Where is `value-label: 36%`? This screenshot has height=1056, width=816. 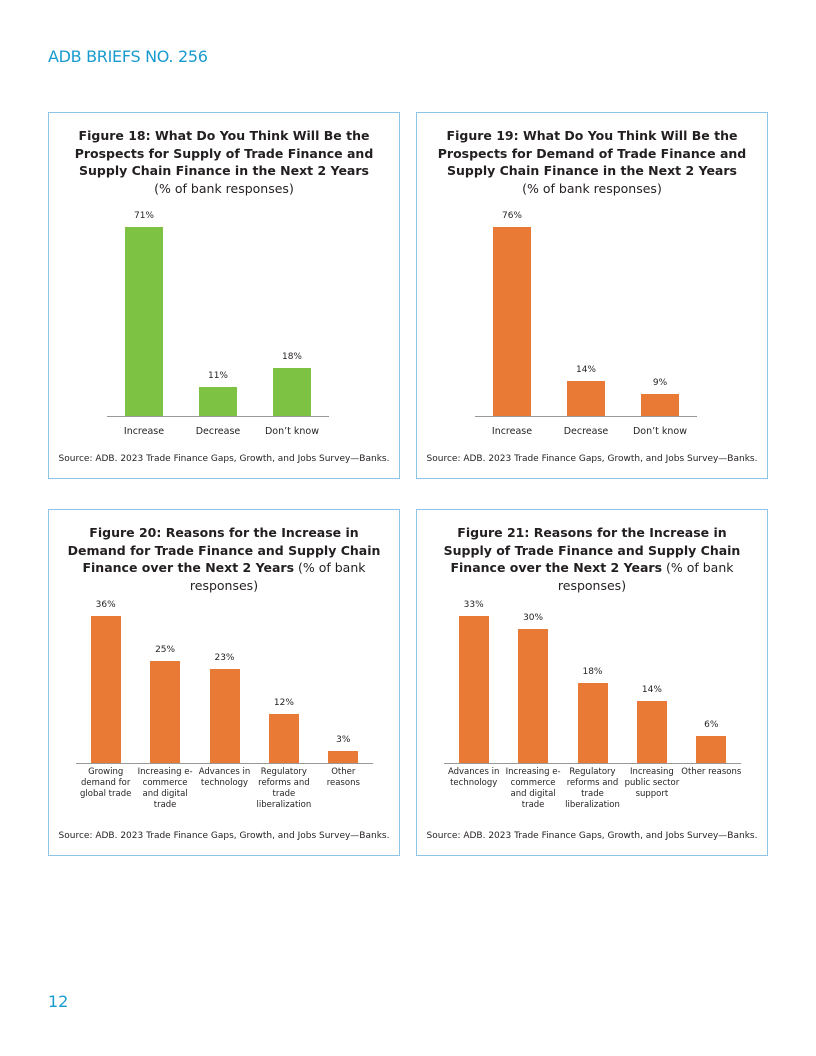
value-label: 36% is located at coordinates (105, 605).